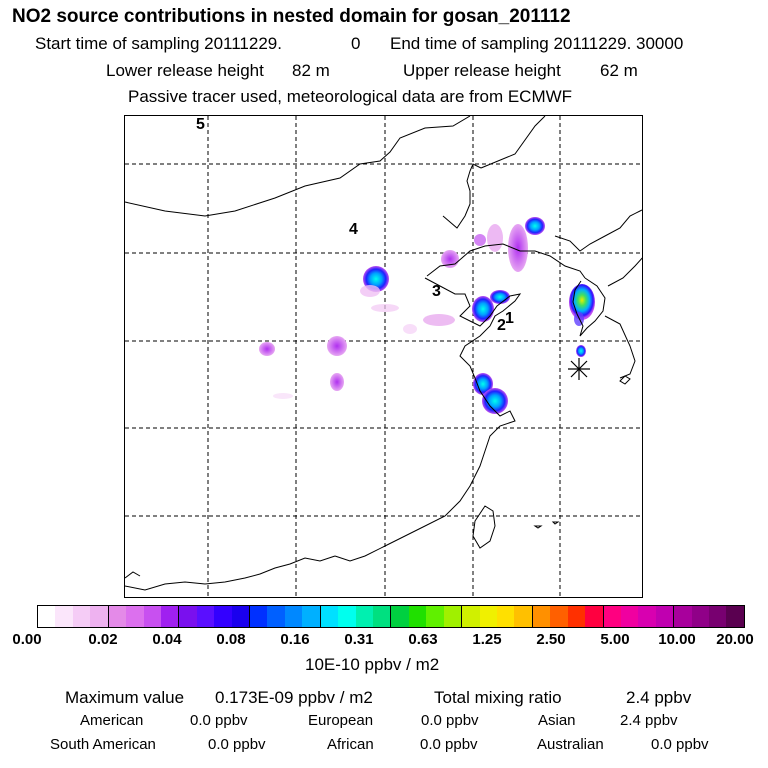 Image resolution: width=768 pixels, height=768 pixels. Describe the element at coordinates (615, 639) in the screenshot. I see `colorbar-tick: 5.00` at that location.